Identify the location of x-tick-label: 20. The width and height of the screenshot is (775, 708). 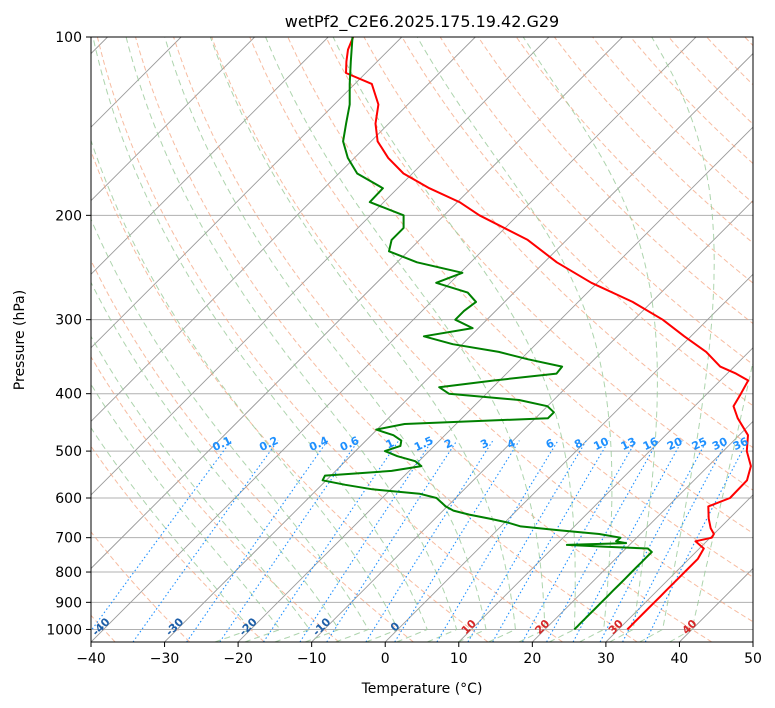
(532, 659).